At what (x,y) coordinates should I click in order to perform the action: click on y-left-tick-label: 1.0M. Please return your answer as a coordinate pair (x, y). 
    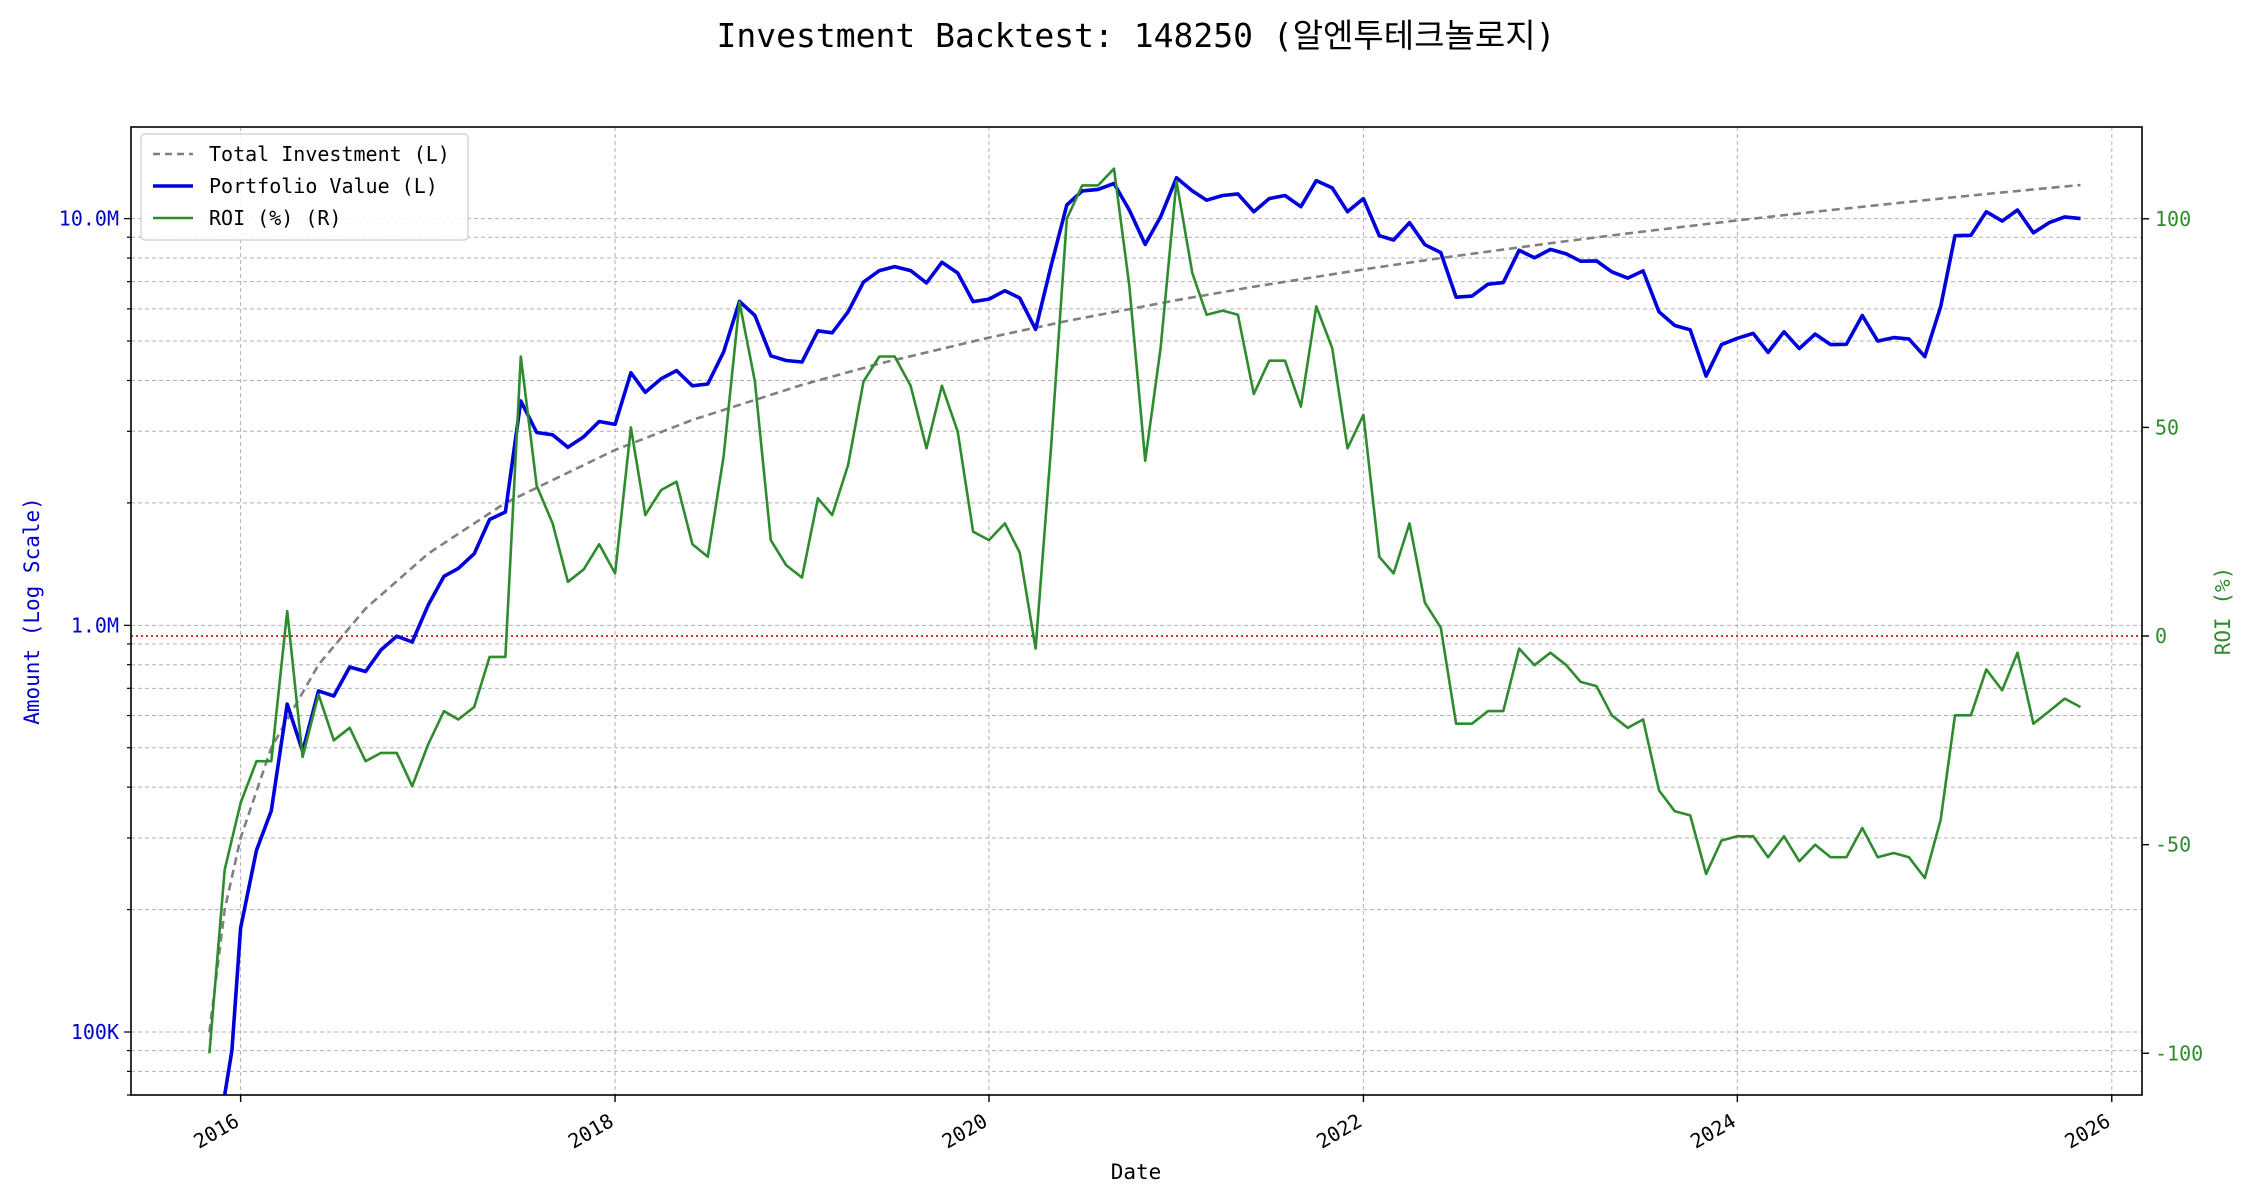
    Looking at the image, I should click on (95, 625).